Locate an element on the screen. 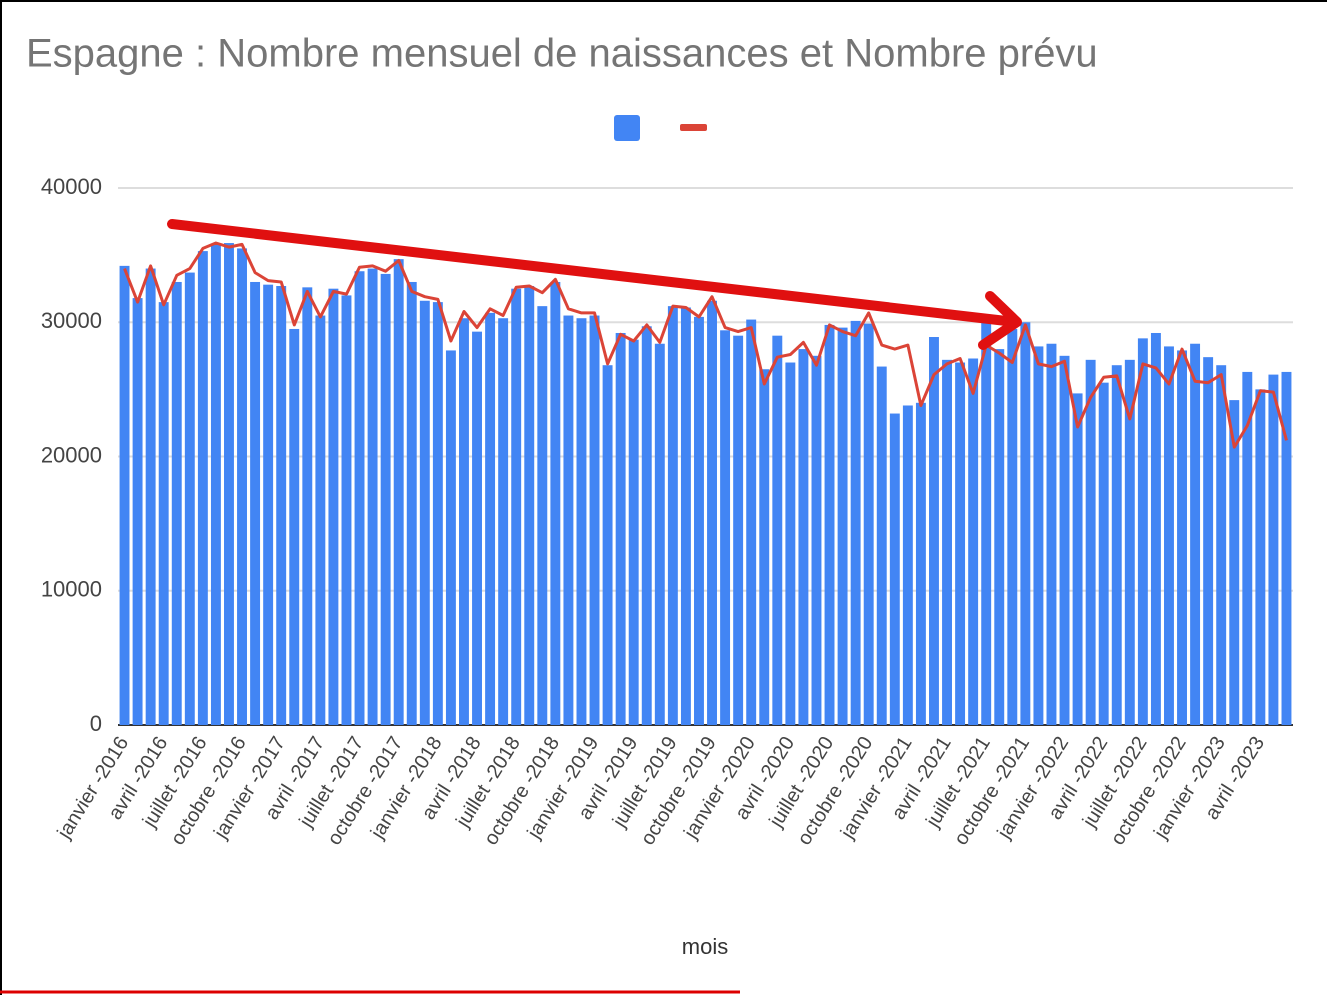 The width and height of the screenshot is (1327, 995). trend-arrow is located at coordinates (594, 284).